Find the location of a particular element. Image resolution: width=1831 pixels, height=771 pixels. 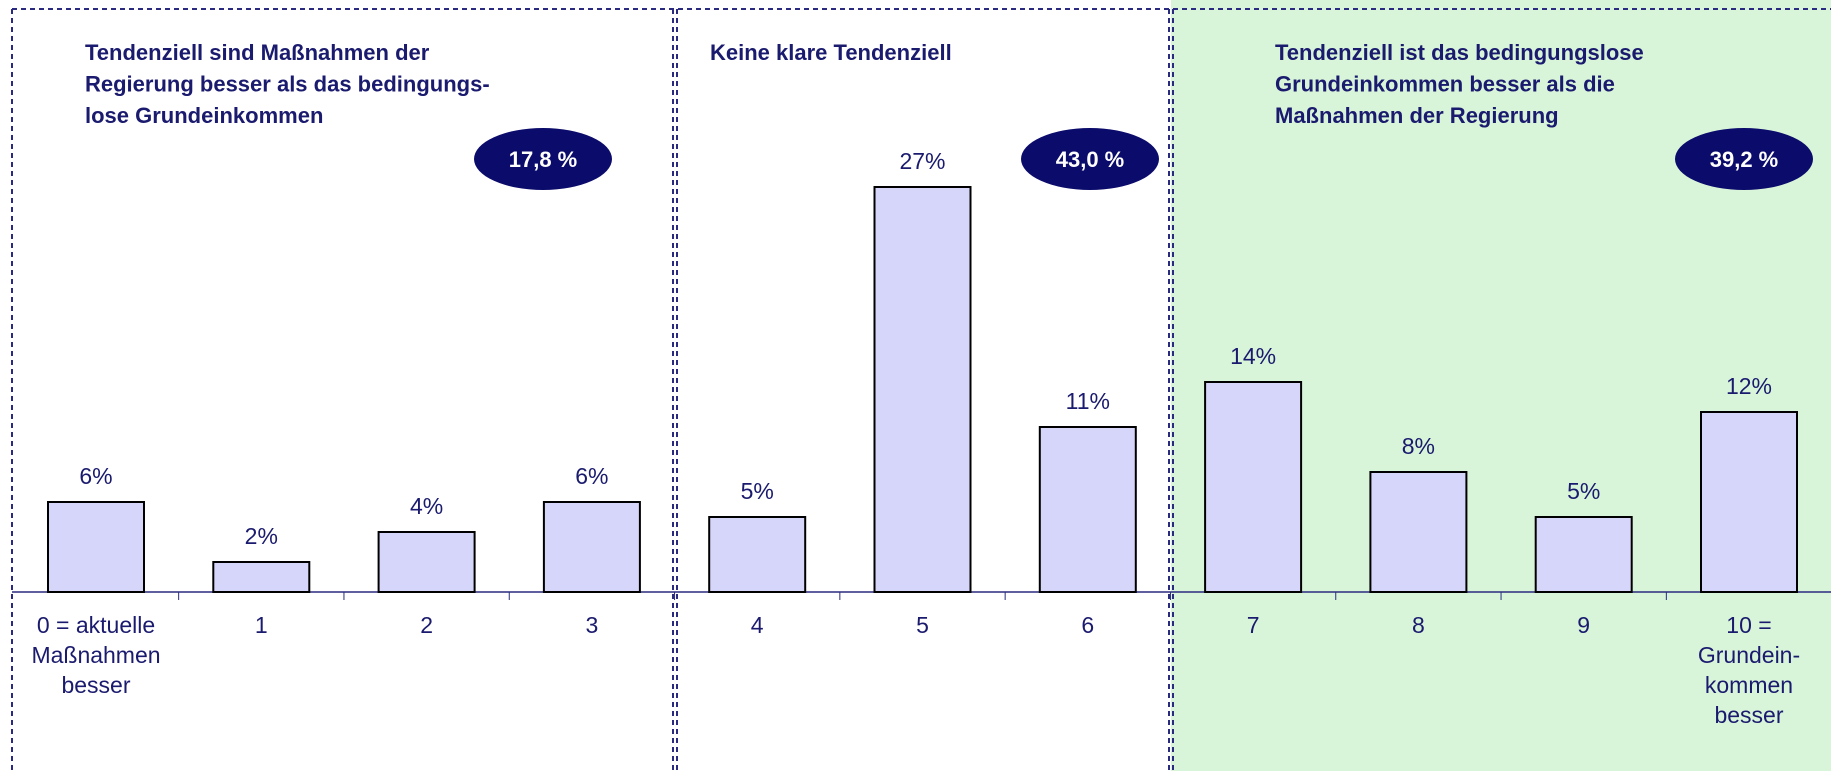

share-label: 17,8 % is located at coordinates (543, 159).